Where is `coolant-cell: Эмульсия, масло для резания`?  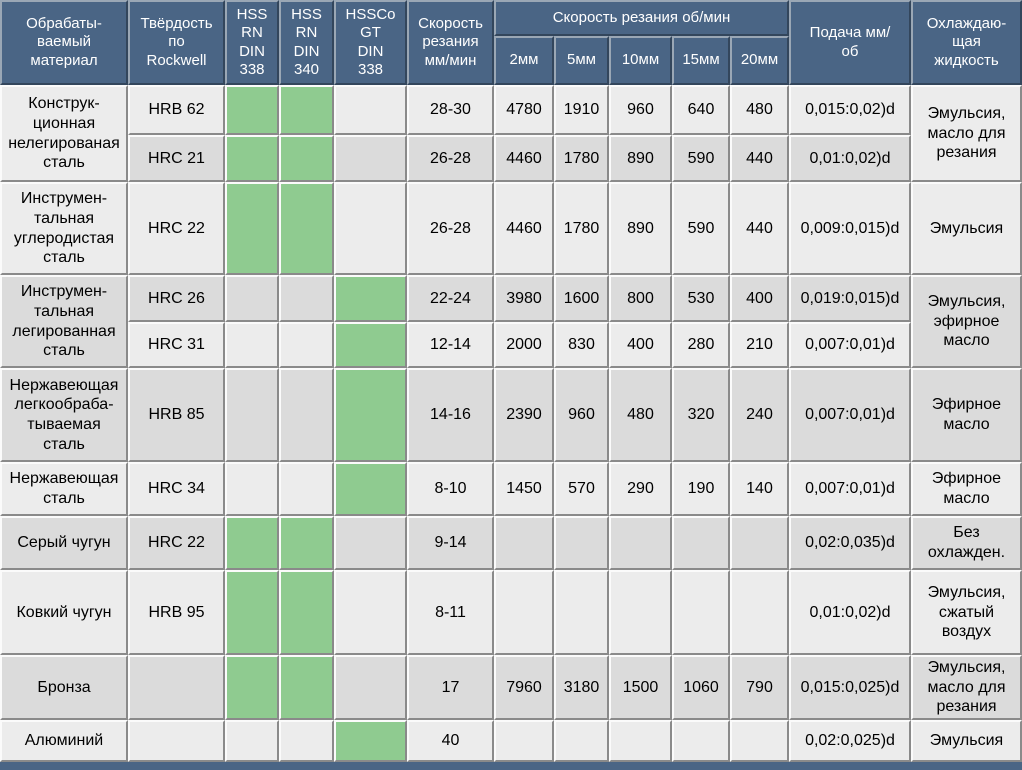 coolant-cell: Эмульсия, масло для резания is located at coordinates (966, 687).